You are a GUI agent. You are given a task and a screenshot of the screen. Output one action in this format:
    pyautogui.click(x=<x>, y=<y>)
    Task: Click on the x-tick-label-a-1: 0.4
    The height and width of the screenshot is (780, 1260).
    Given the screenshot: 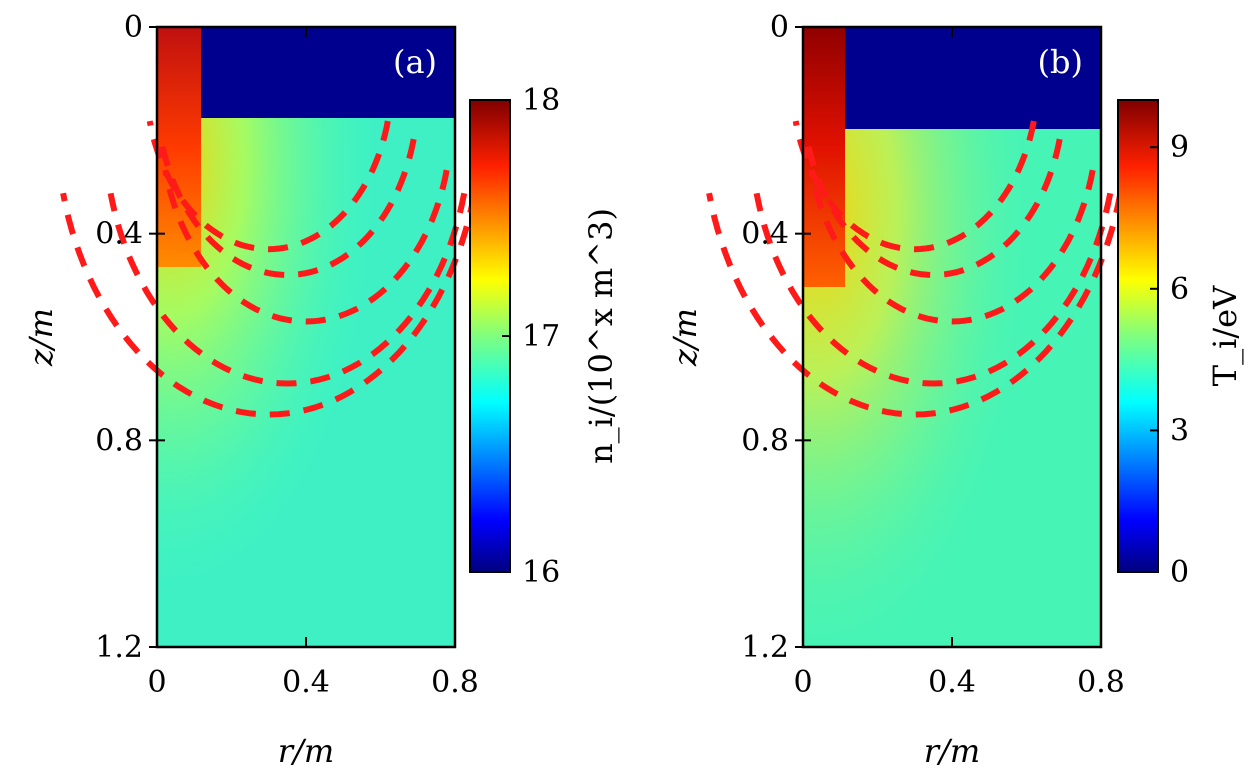 What is the action you would take?
    pyautogui.click(x=306, y=682)
    